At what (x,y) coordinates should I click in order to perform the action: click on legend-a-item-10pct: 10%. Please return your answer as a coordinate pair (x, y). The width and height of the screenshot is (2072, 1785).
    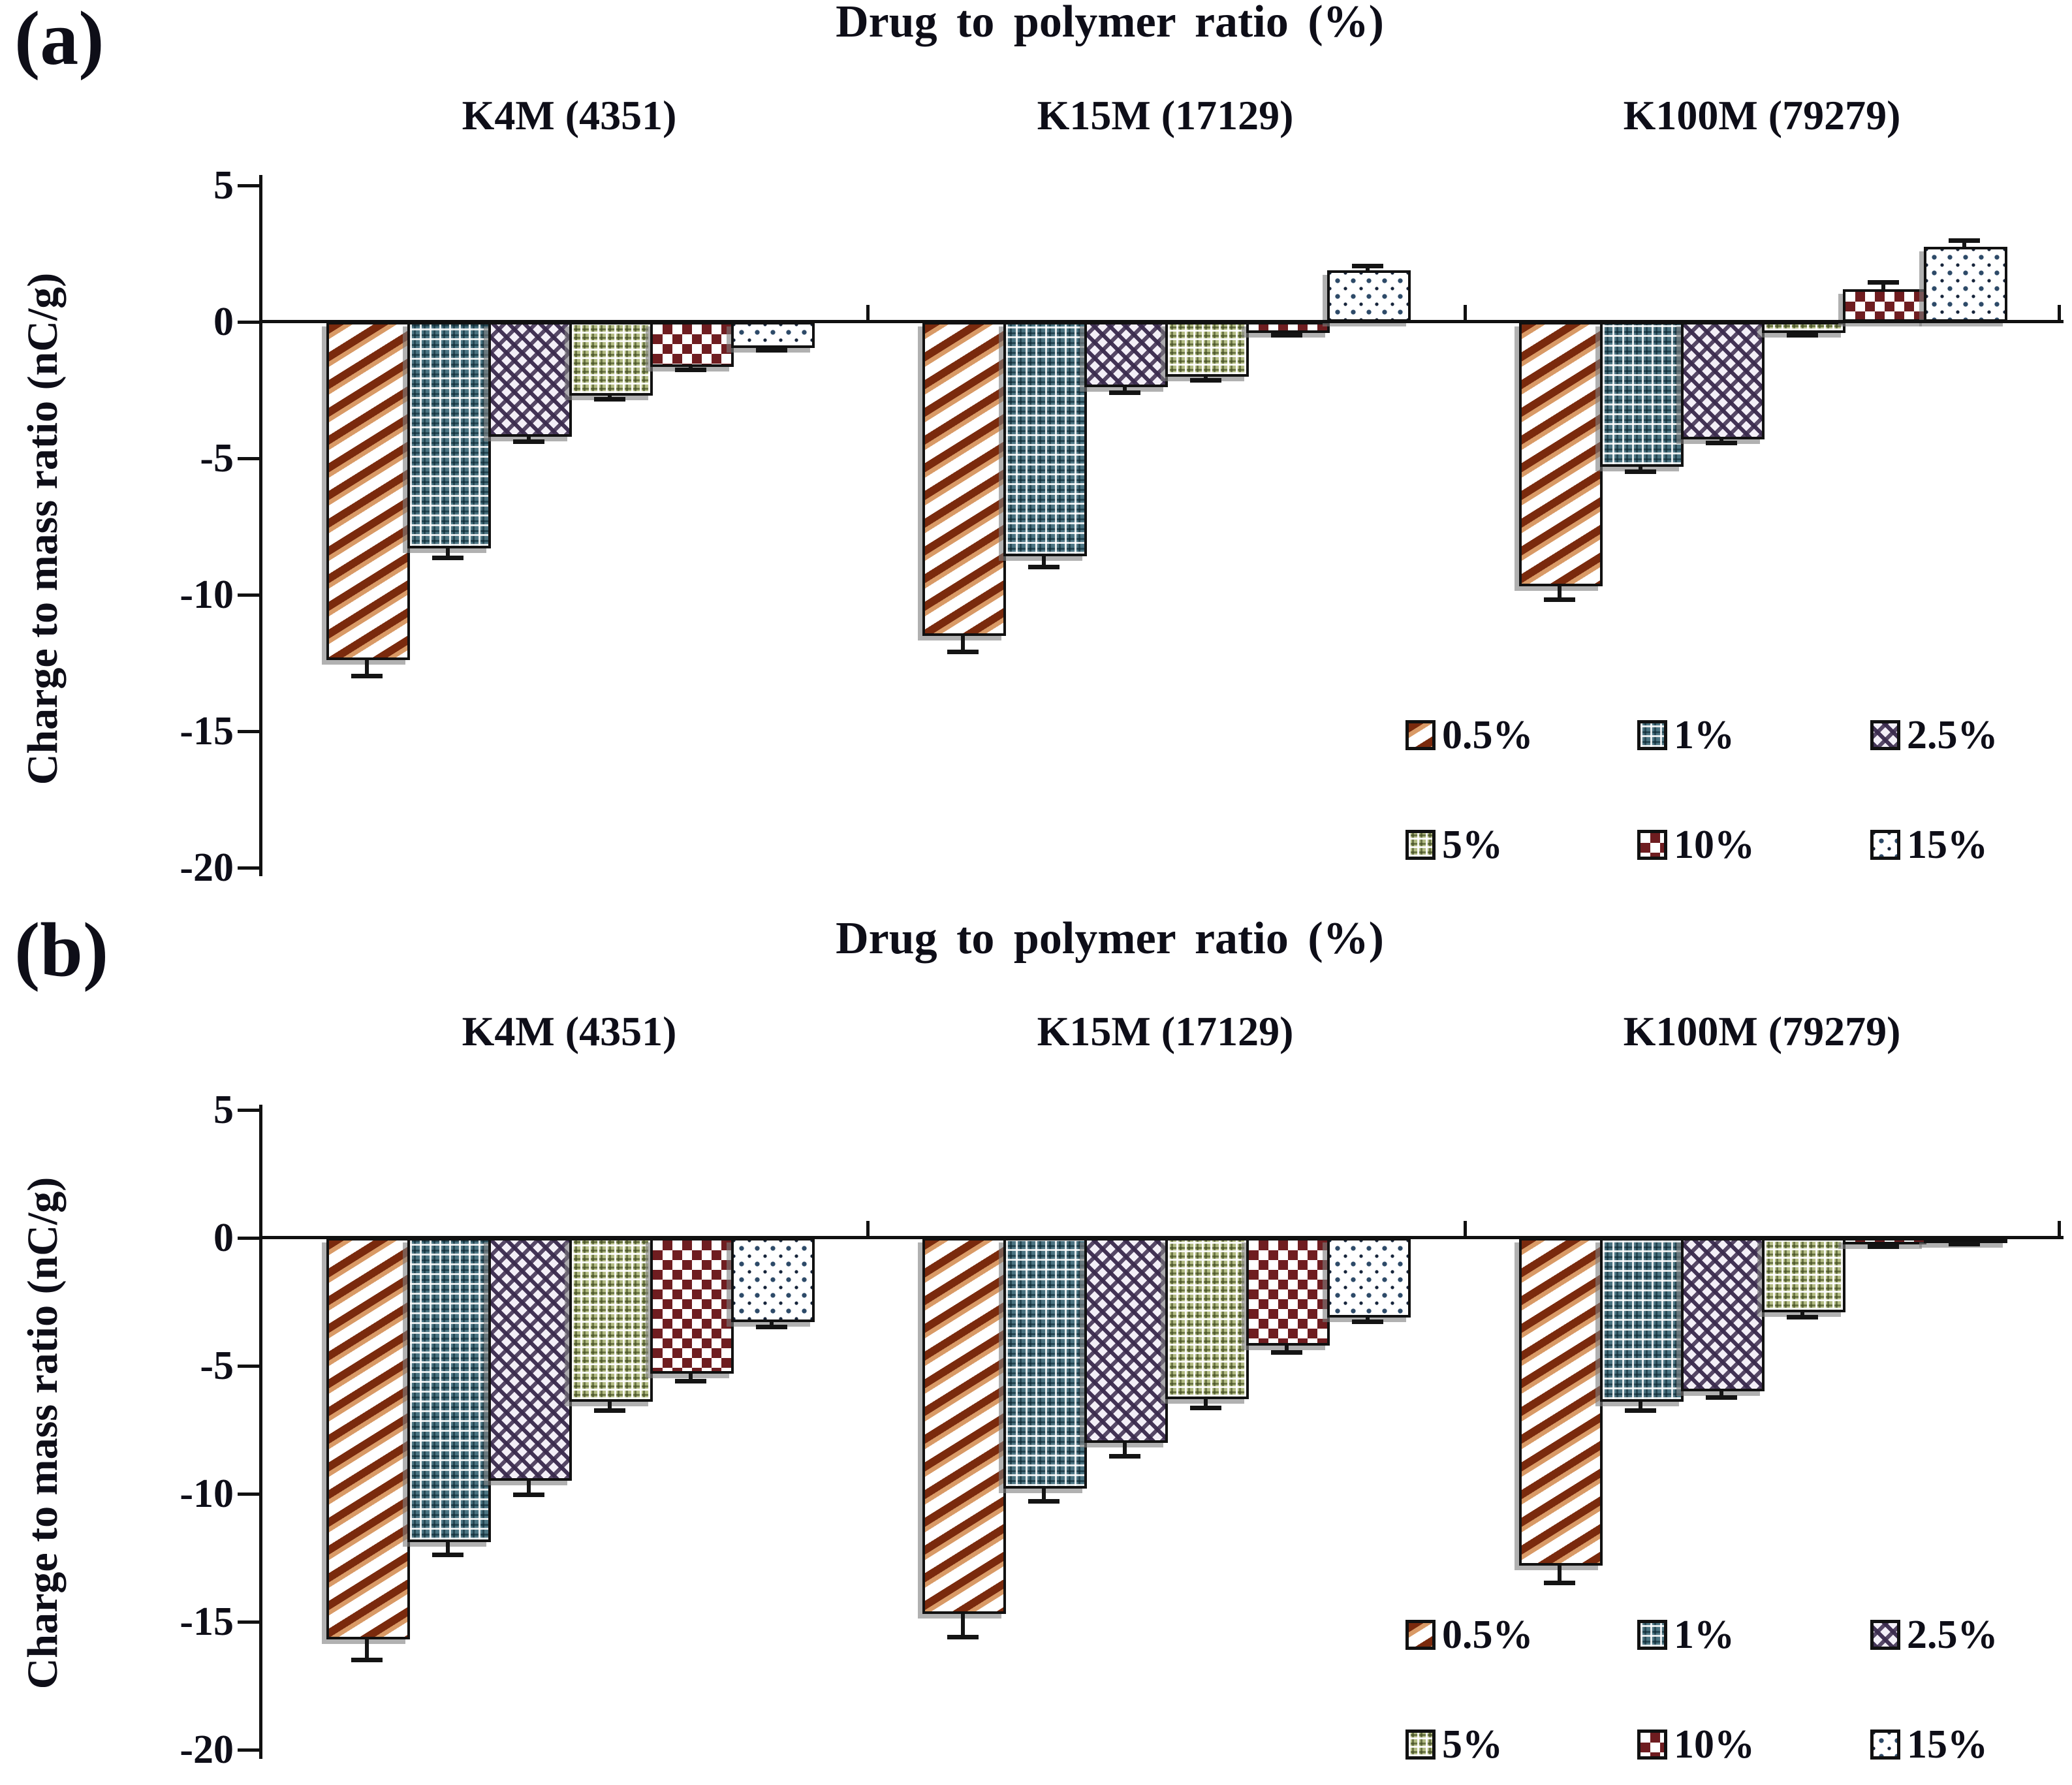
    Looking at the image, I should click on (1696, 845).